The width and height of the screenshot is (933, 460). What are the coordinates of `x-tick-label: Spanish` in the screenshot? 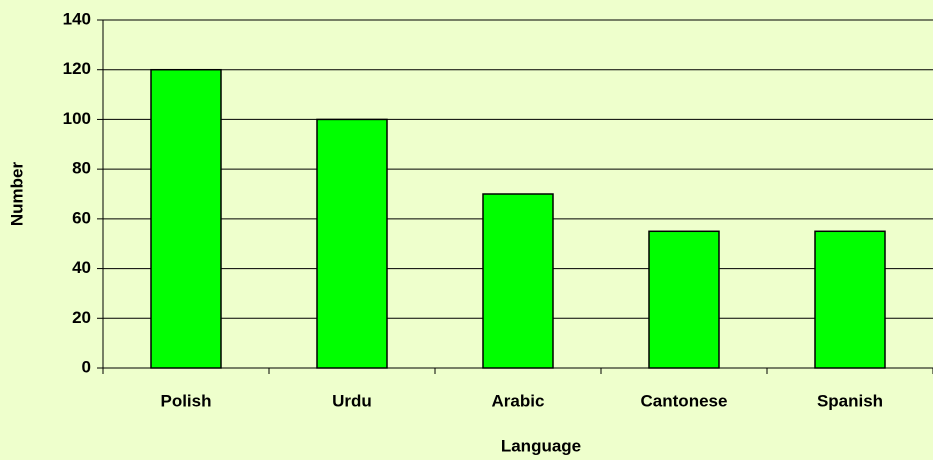 It's located at (850, 400).